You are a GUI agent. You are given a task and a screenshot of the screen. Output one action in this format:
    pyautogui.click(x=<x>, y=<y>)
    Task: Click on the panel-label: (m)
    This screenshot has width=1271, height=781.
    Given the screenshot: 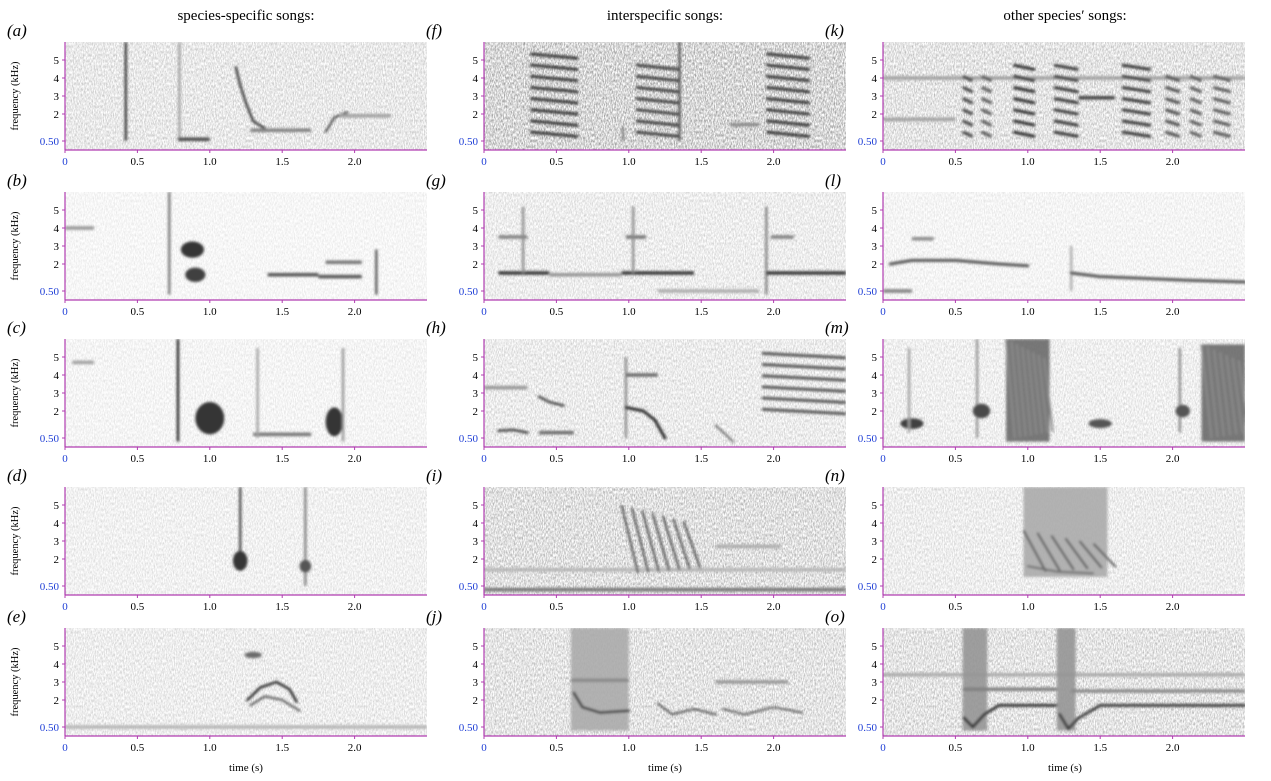 What is the action you would take?
    pyautogui.click(x=837, y=327)
    